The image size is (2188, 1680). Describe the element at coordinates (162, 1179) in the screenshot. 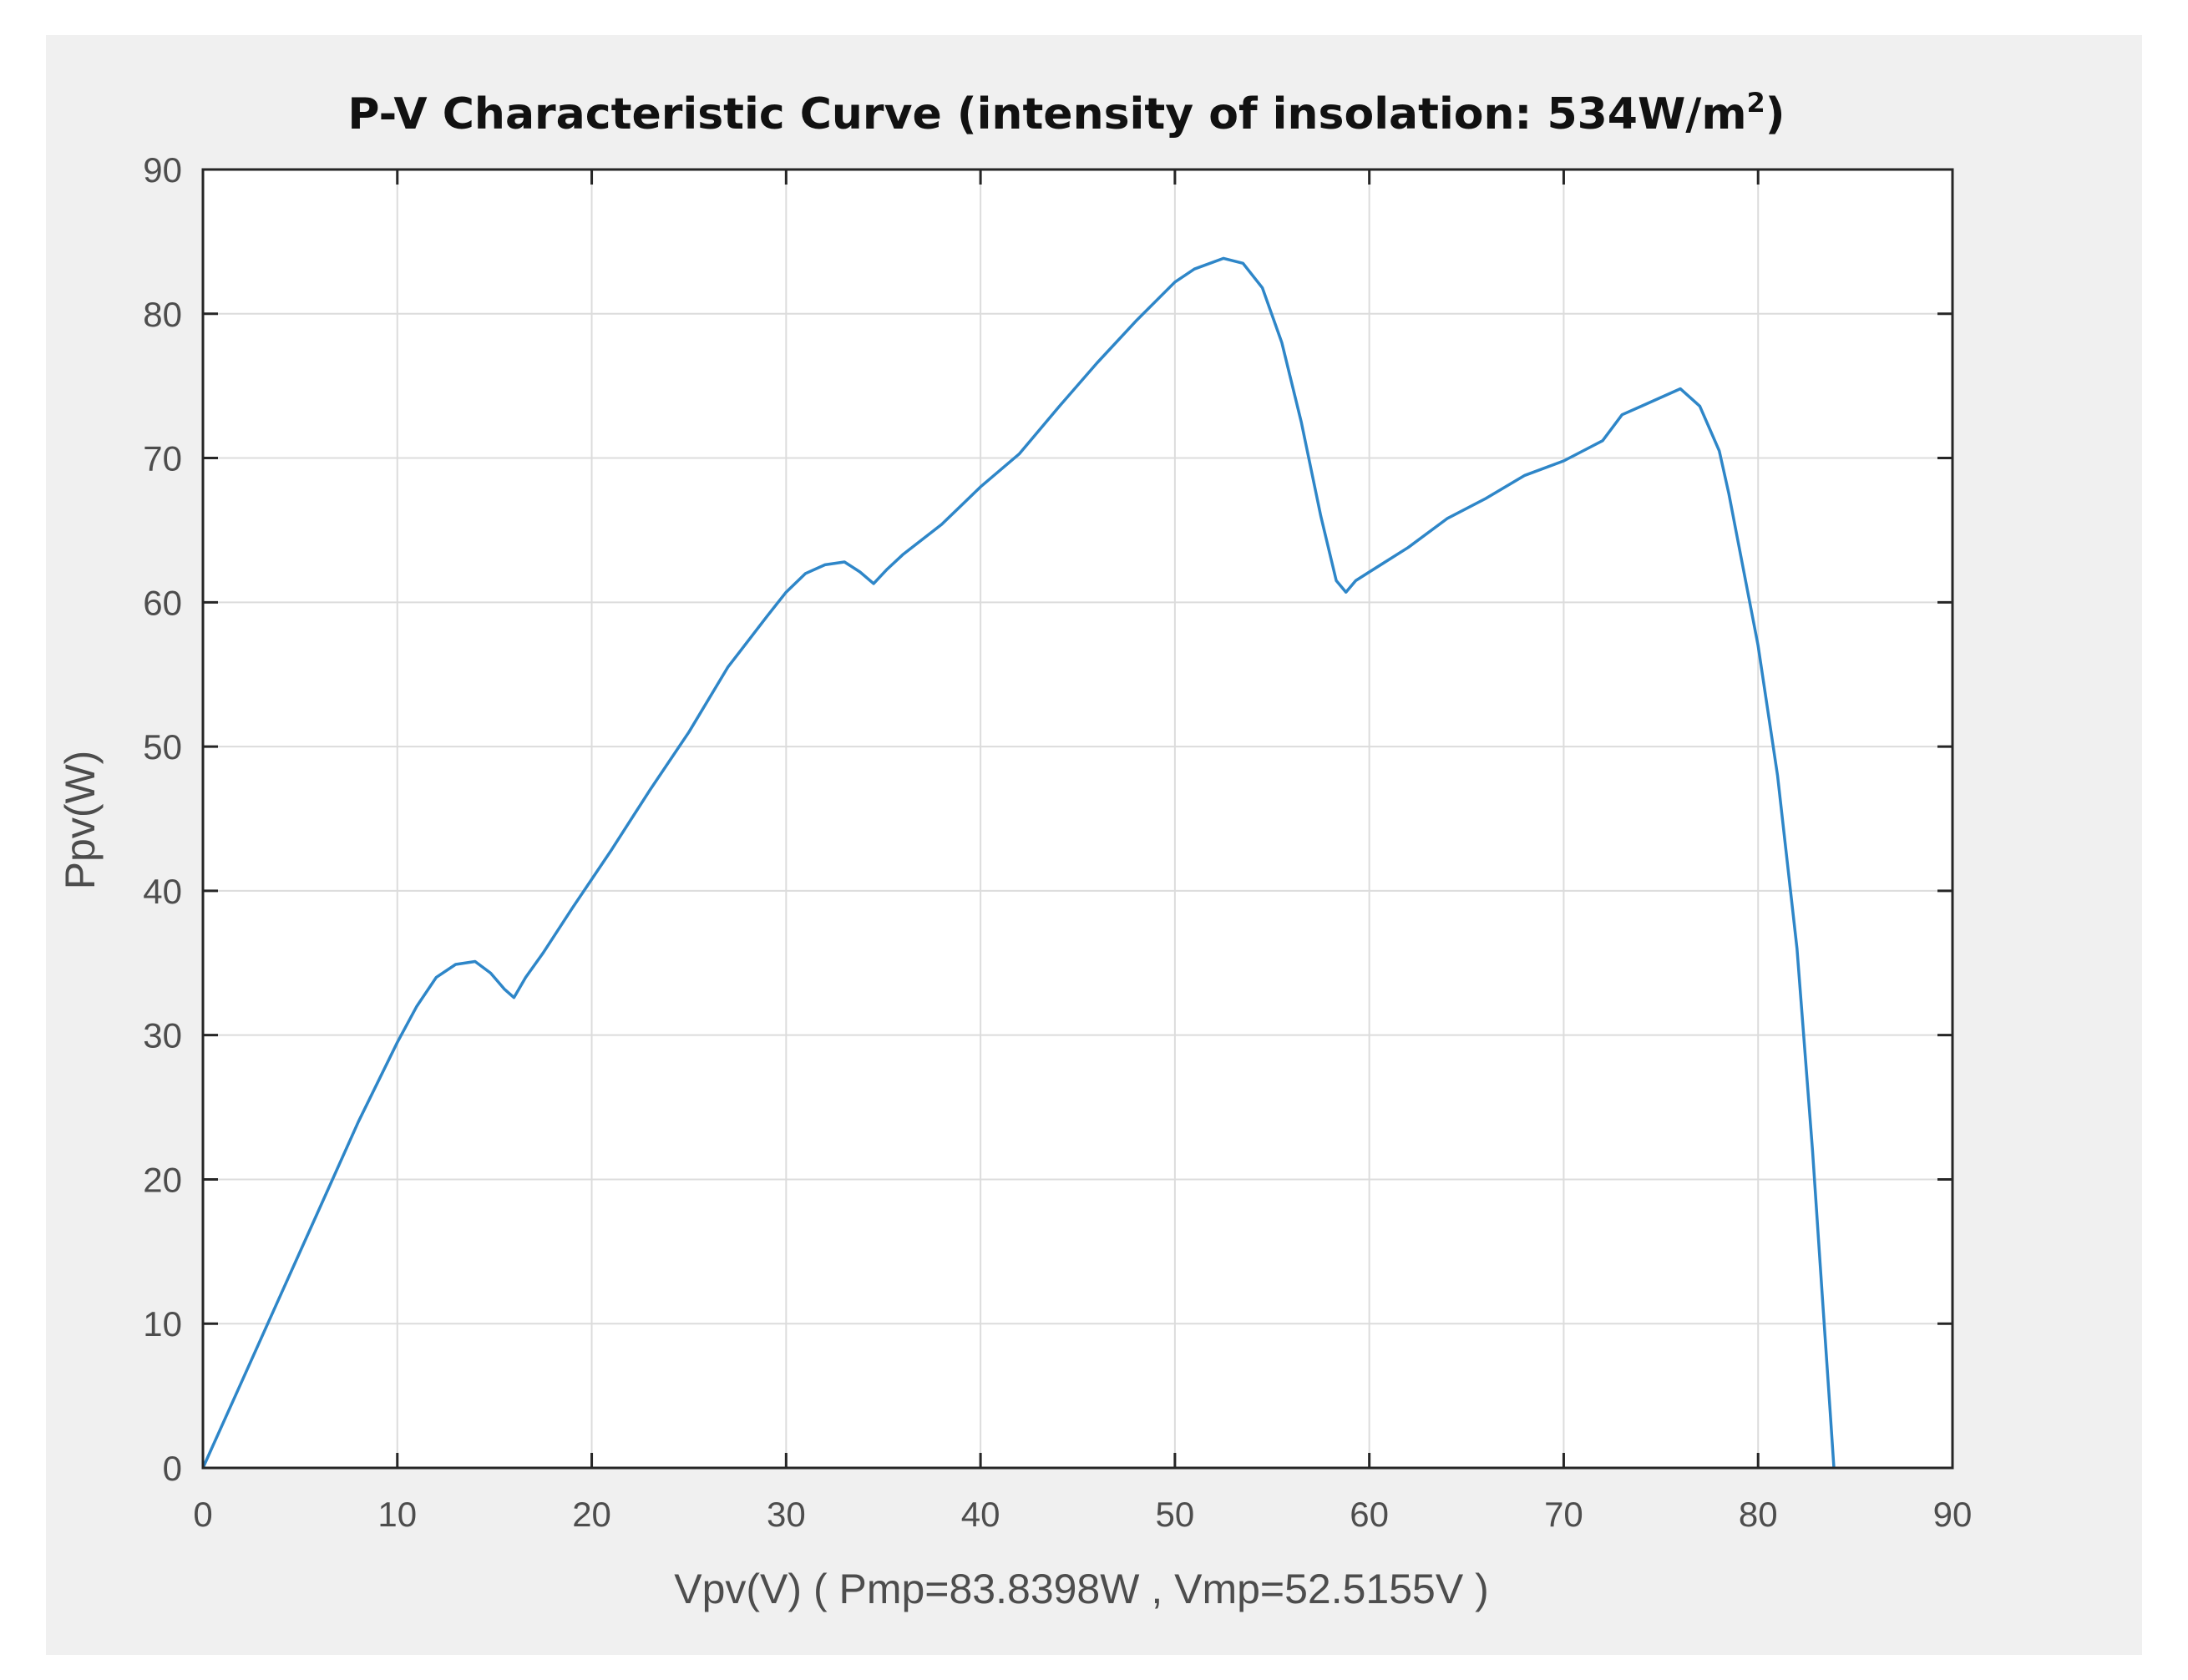

I see `y-tick-label: 20` at that location.